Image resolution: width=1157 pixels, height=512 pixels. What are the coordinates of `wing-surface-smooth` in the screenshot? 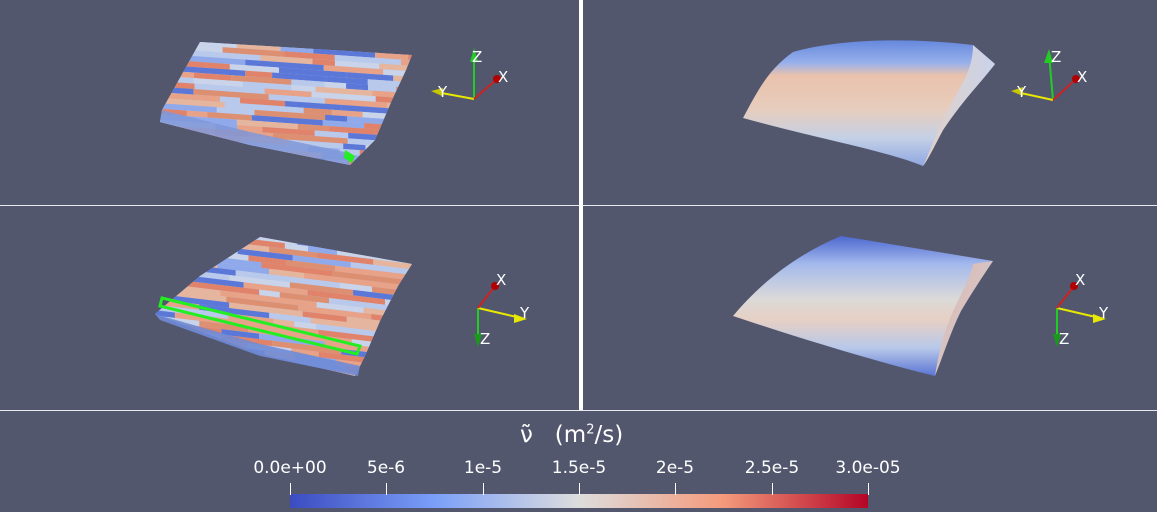 It's located at (869, 103).